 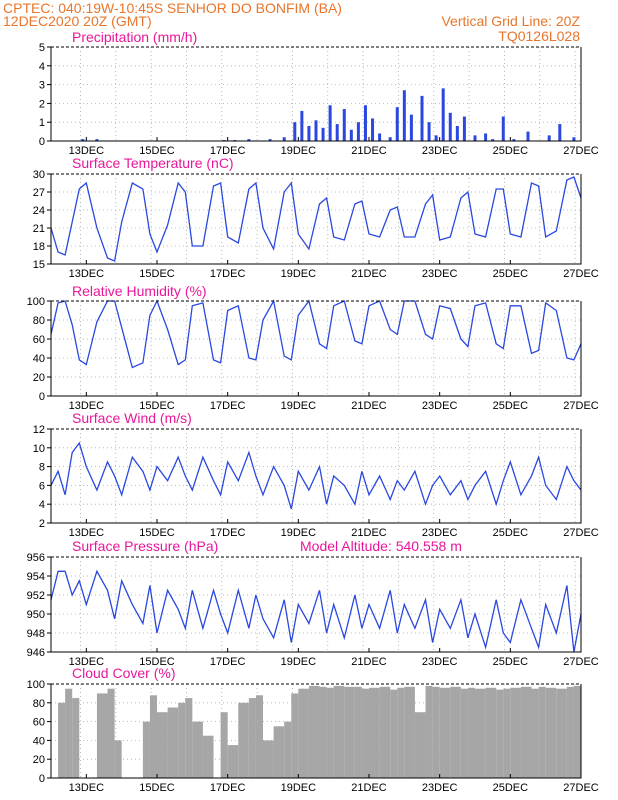 What do you see at coordinates (581, 788) in the screenshot?
I see `panel-5-xtick-label: 27DEC` at bounding box center [581, 788].